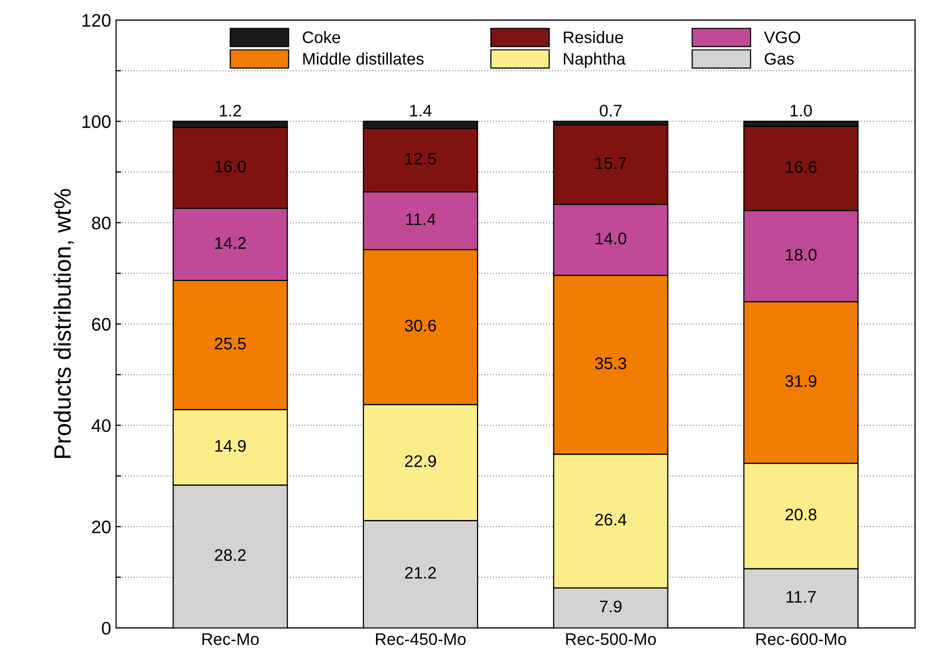 Image resolution: width=929 pixels, height=668 pixels. I want to click on y-tick-label: 40, so click(101, 425).